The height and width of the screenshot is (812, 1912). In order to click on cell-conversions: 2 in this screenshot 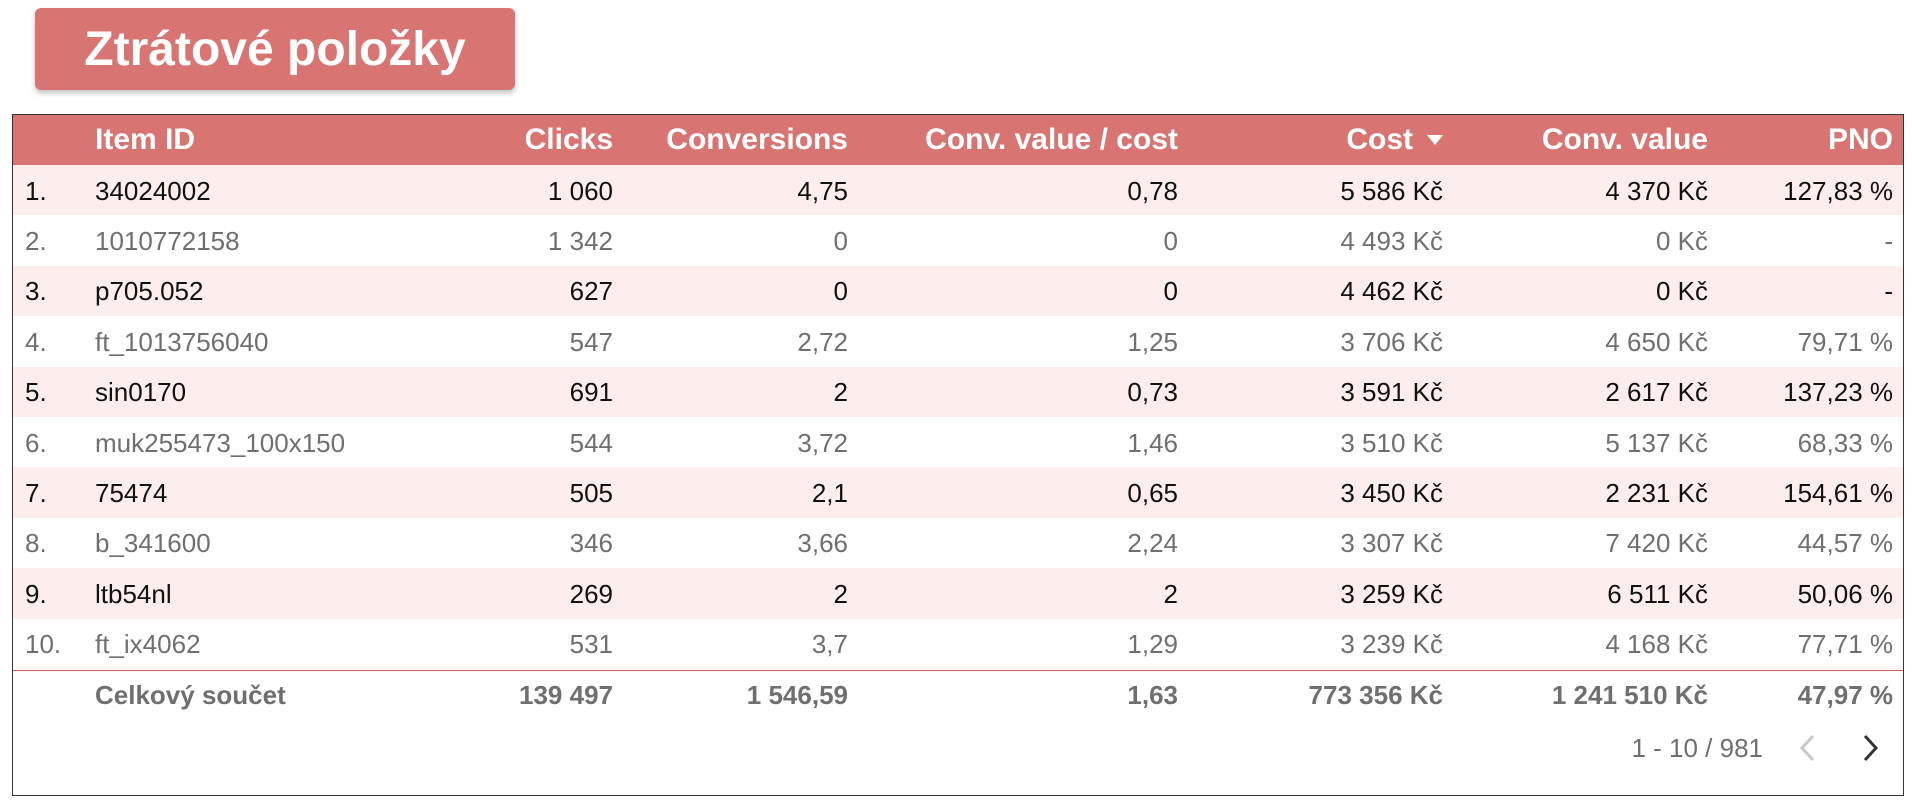, I will do `click(840, 593)`.